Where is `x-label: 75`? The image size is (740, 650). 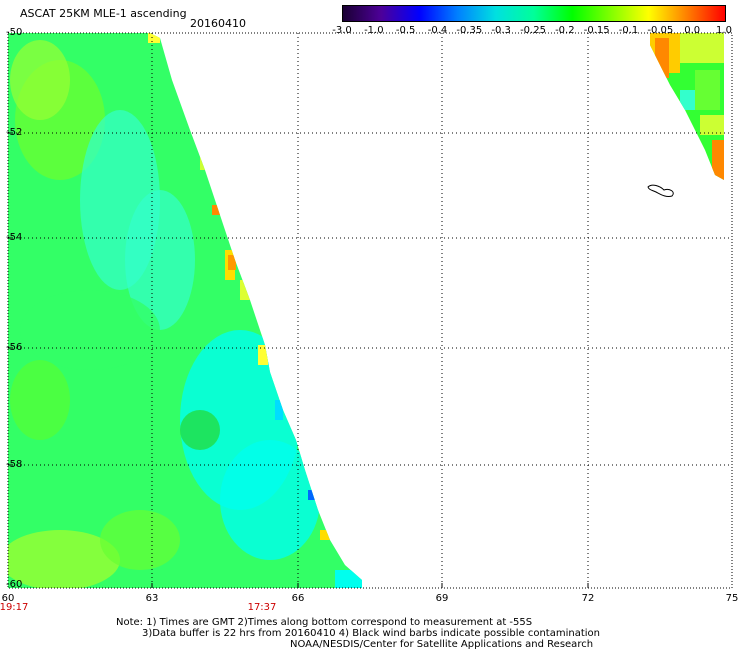
x-label: 75 is located at coordinates (732, 598).